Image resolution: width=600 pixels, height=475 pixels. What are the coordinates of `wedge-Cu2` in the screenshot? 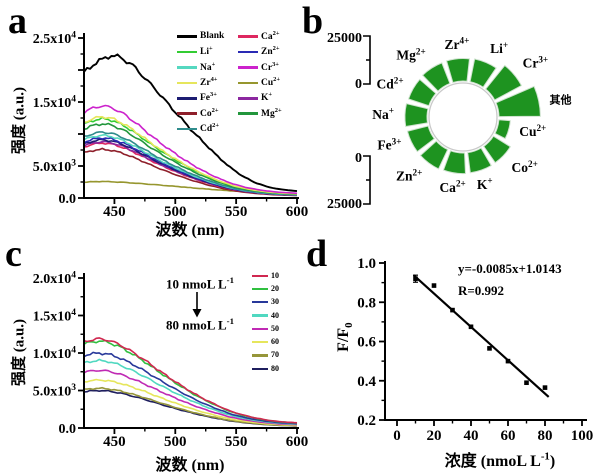 It's located at (502, 129).